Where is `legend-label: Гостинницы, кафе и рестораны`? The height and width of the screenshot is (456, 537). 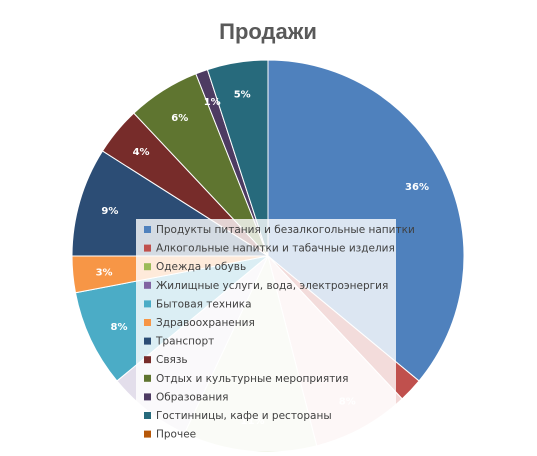 legend-label: Гостинницы, кафе и рестораны is located at coordinates (244, 416).